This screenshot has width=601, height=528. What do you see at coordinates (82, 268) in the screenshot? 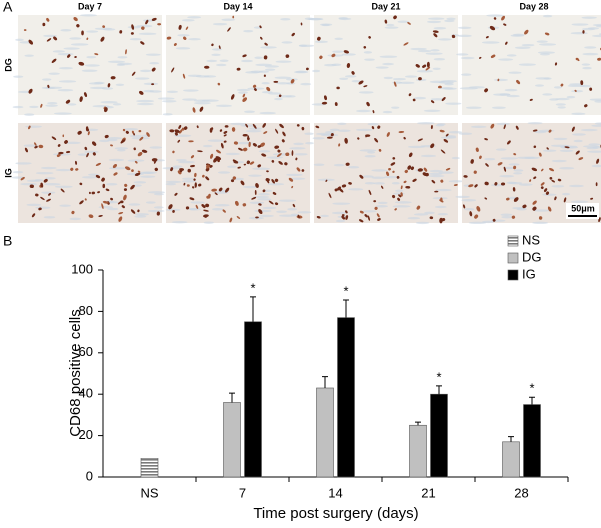
I see `y-tick-label: 100` at bounding box center [82, 268].